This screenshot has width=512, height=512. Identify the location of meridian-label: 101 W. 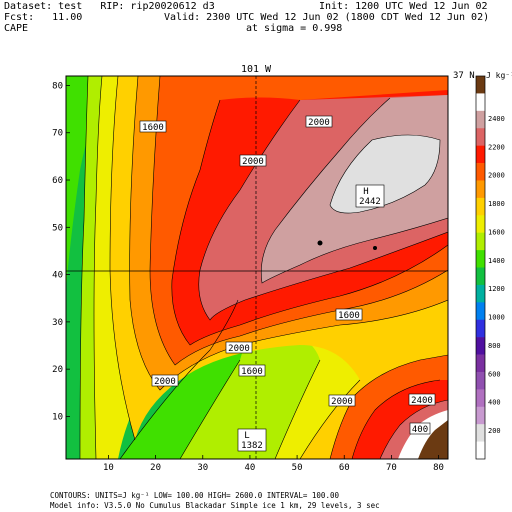
(256, 69).